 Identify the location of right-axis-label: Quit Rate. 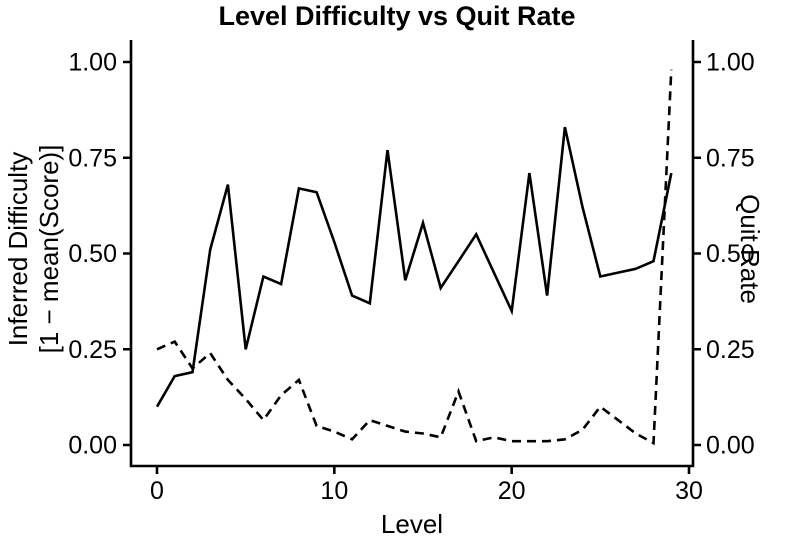
(750, 249).